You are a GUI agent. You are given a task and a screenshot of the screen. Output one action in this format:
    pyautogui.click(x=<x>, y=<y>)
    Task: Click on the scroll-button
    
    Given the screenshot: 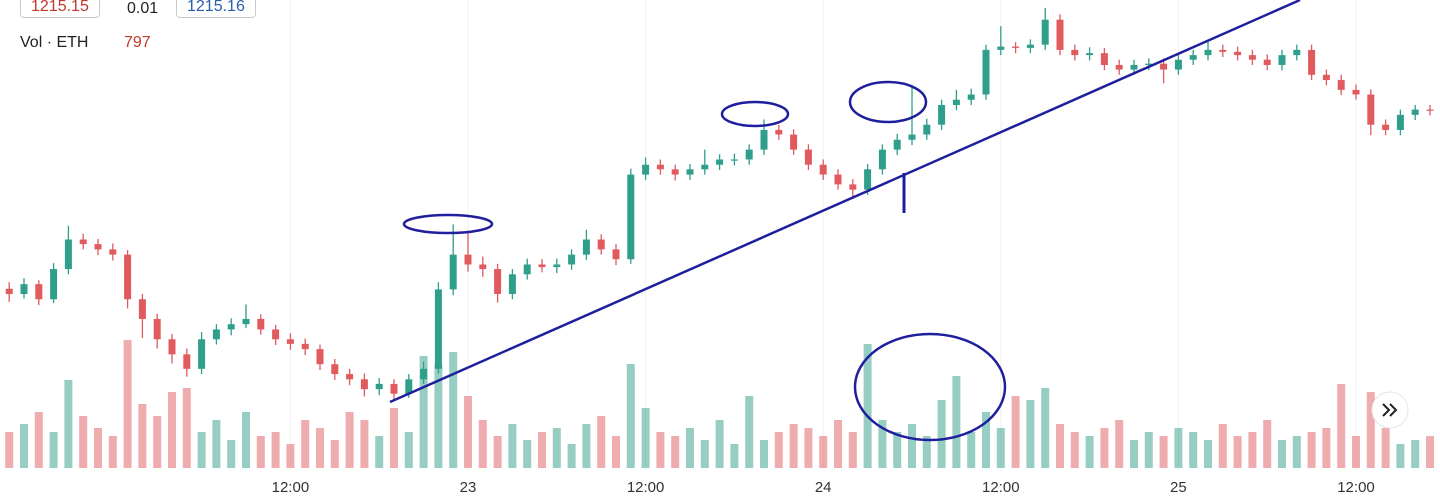 What is the action you would take?
    pyautogui.click(x=1390, y=410)
    